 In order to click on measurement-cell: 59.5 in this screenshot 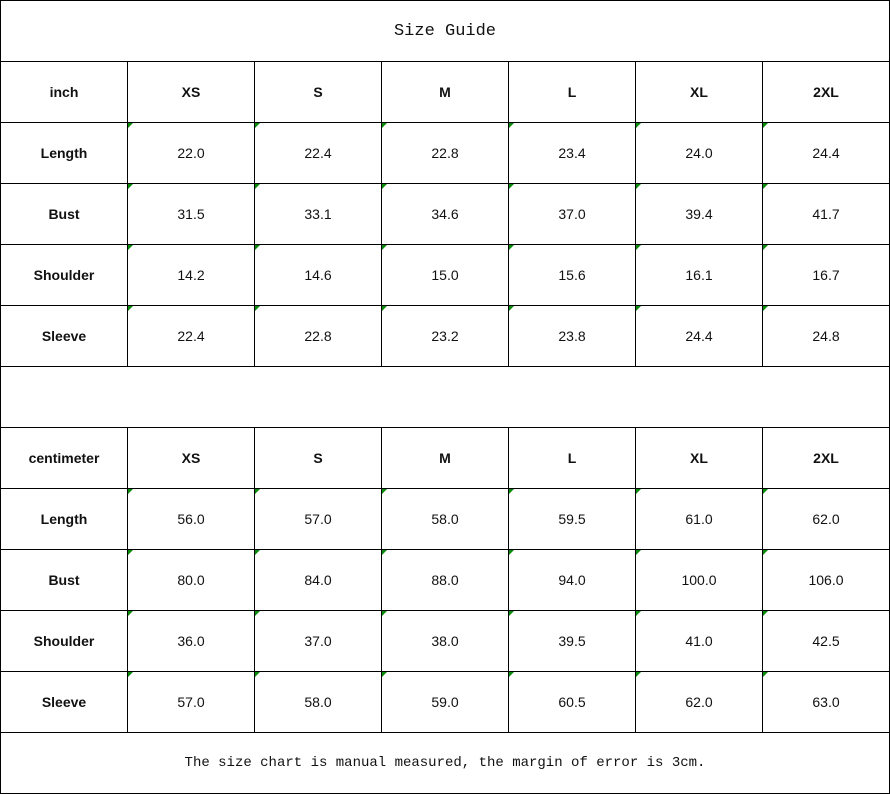, I will do `click(572, 519)`.